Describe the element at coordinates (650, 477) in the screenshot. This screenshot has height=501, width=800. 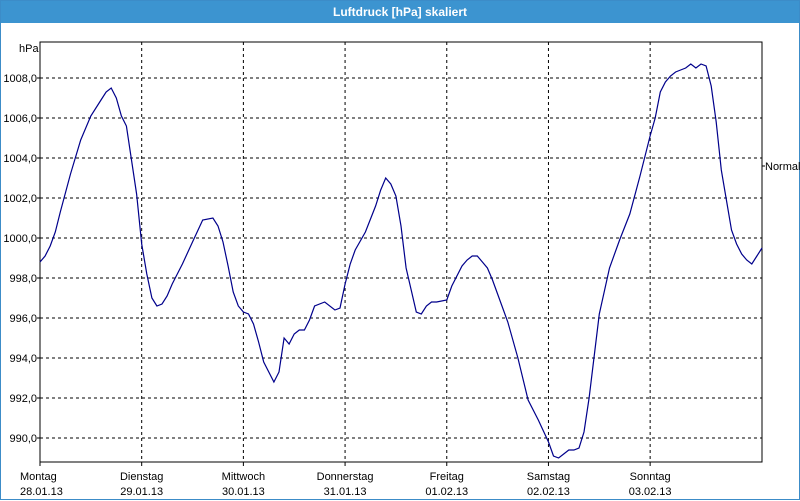
I see `x-tick-day: Sonntag` at that location.